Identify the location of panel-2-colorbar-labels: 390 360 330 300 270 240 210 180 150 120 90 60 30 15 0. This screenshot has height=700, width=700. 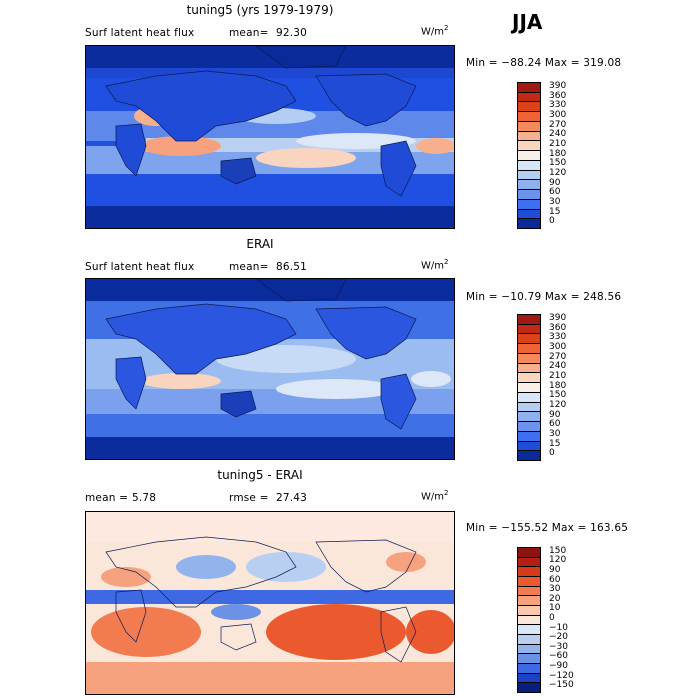
(569, 385).